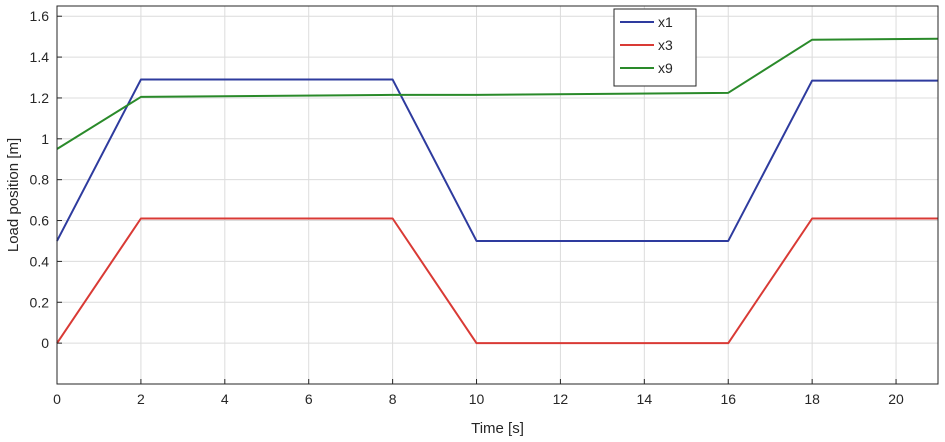 This screenshot has height=442, width=945. What do you see at coordinates (812, 399) in the screenshot?
I see `x-tick-label: 18` at bounding box center [812, 399].